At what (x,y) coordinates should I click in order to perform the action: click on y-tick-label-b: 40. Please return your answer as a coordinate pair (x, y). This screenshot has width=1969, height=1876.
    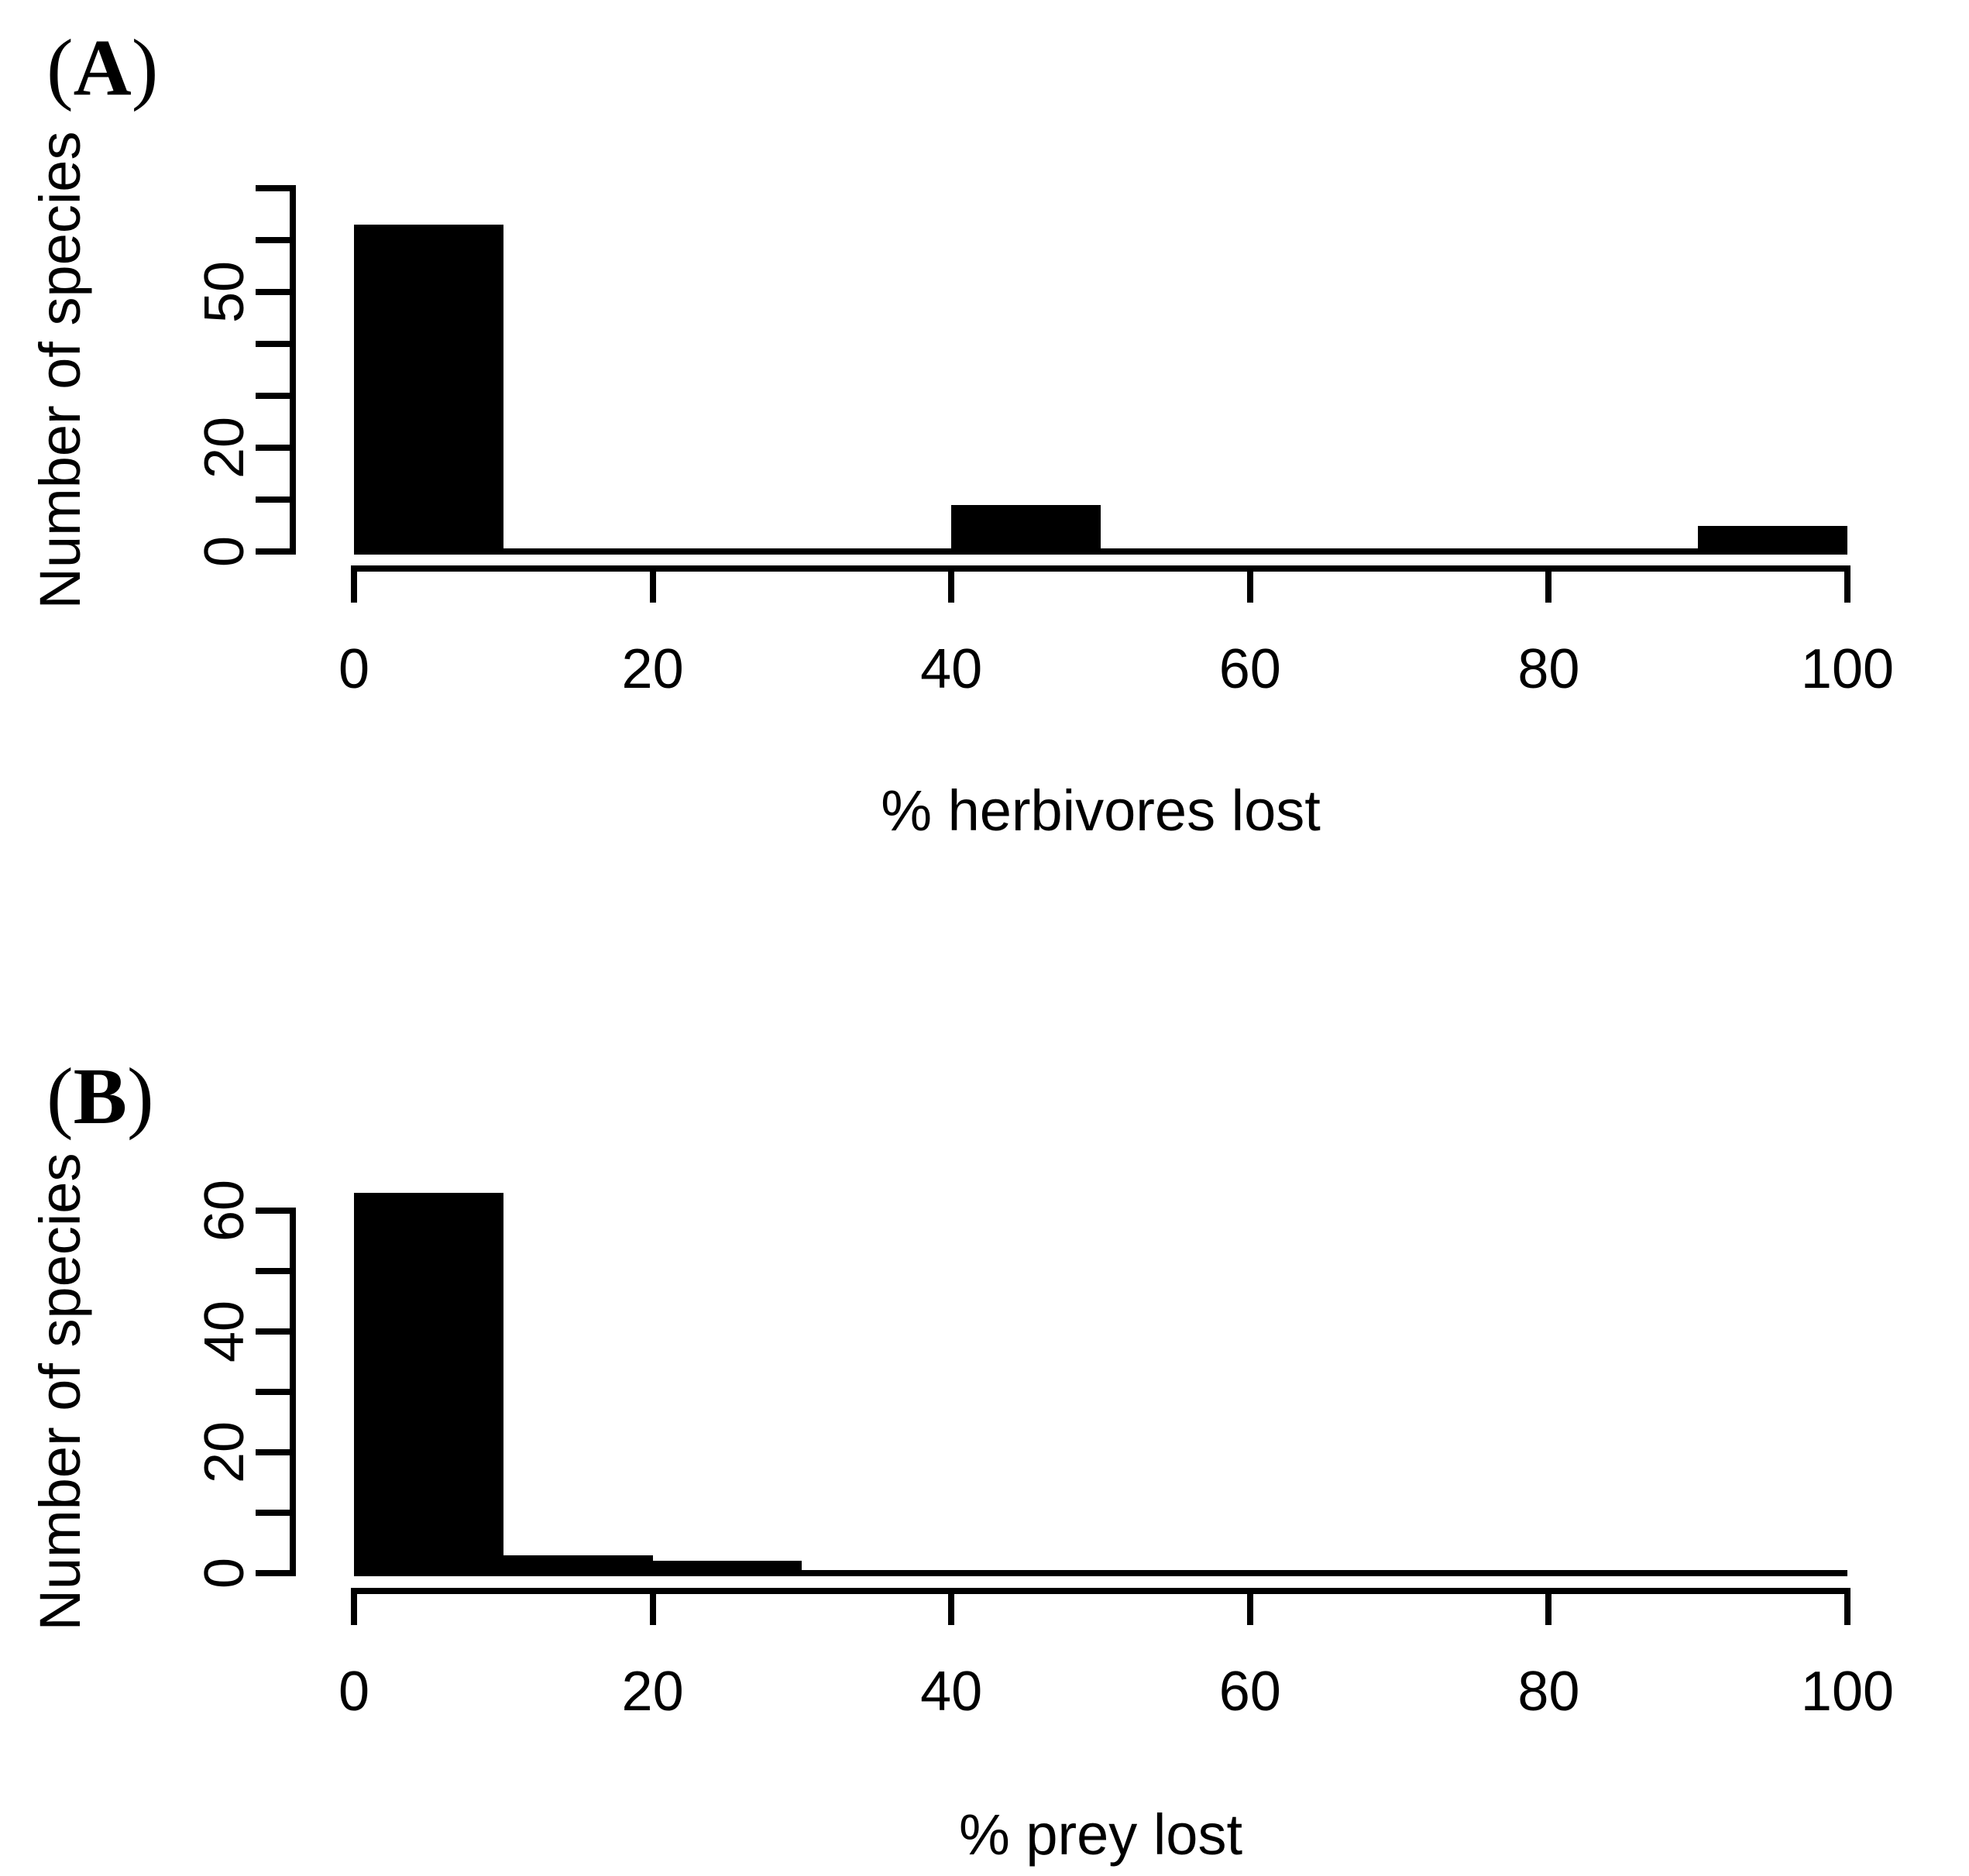
    Looking at the image, I should click on (225, 1331).